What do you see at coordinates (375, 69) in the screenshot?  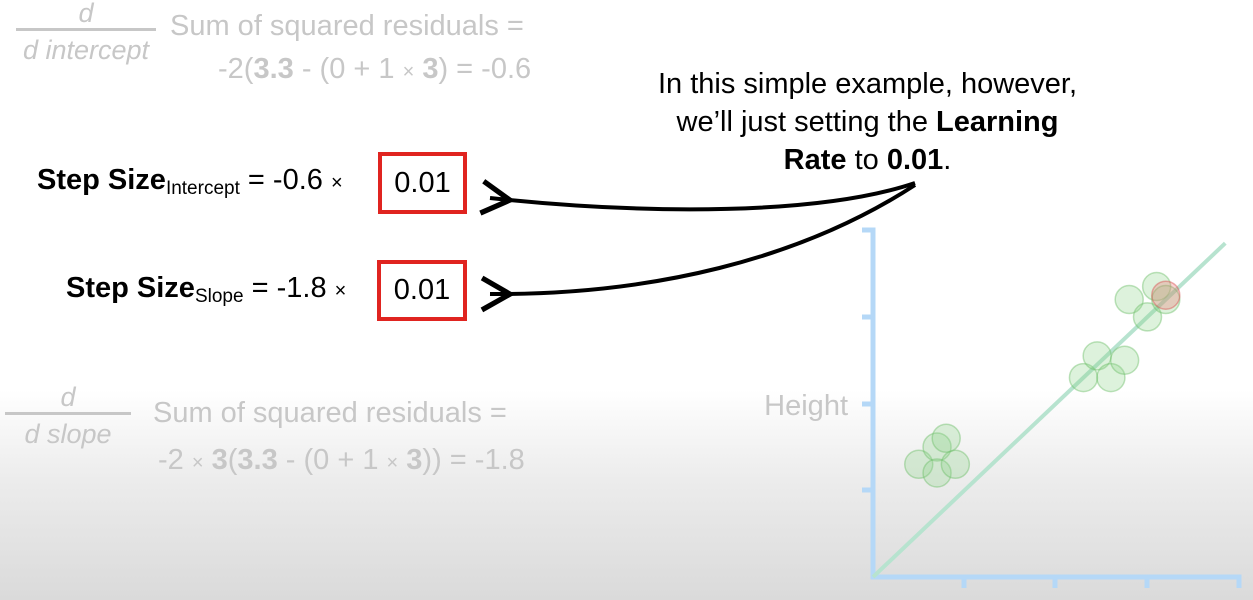 I see `top-formula-line2: -2(3.3 - (0 + 1 × 3) = -0.6` at bounding box center [375, 69].